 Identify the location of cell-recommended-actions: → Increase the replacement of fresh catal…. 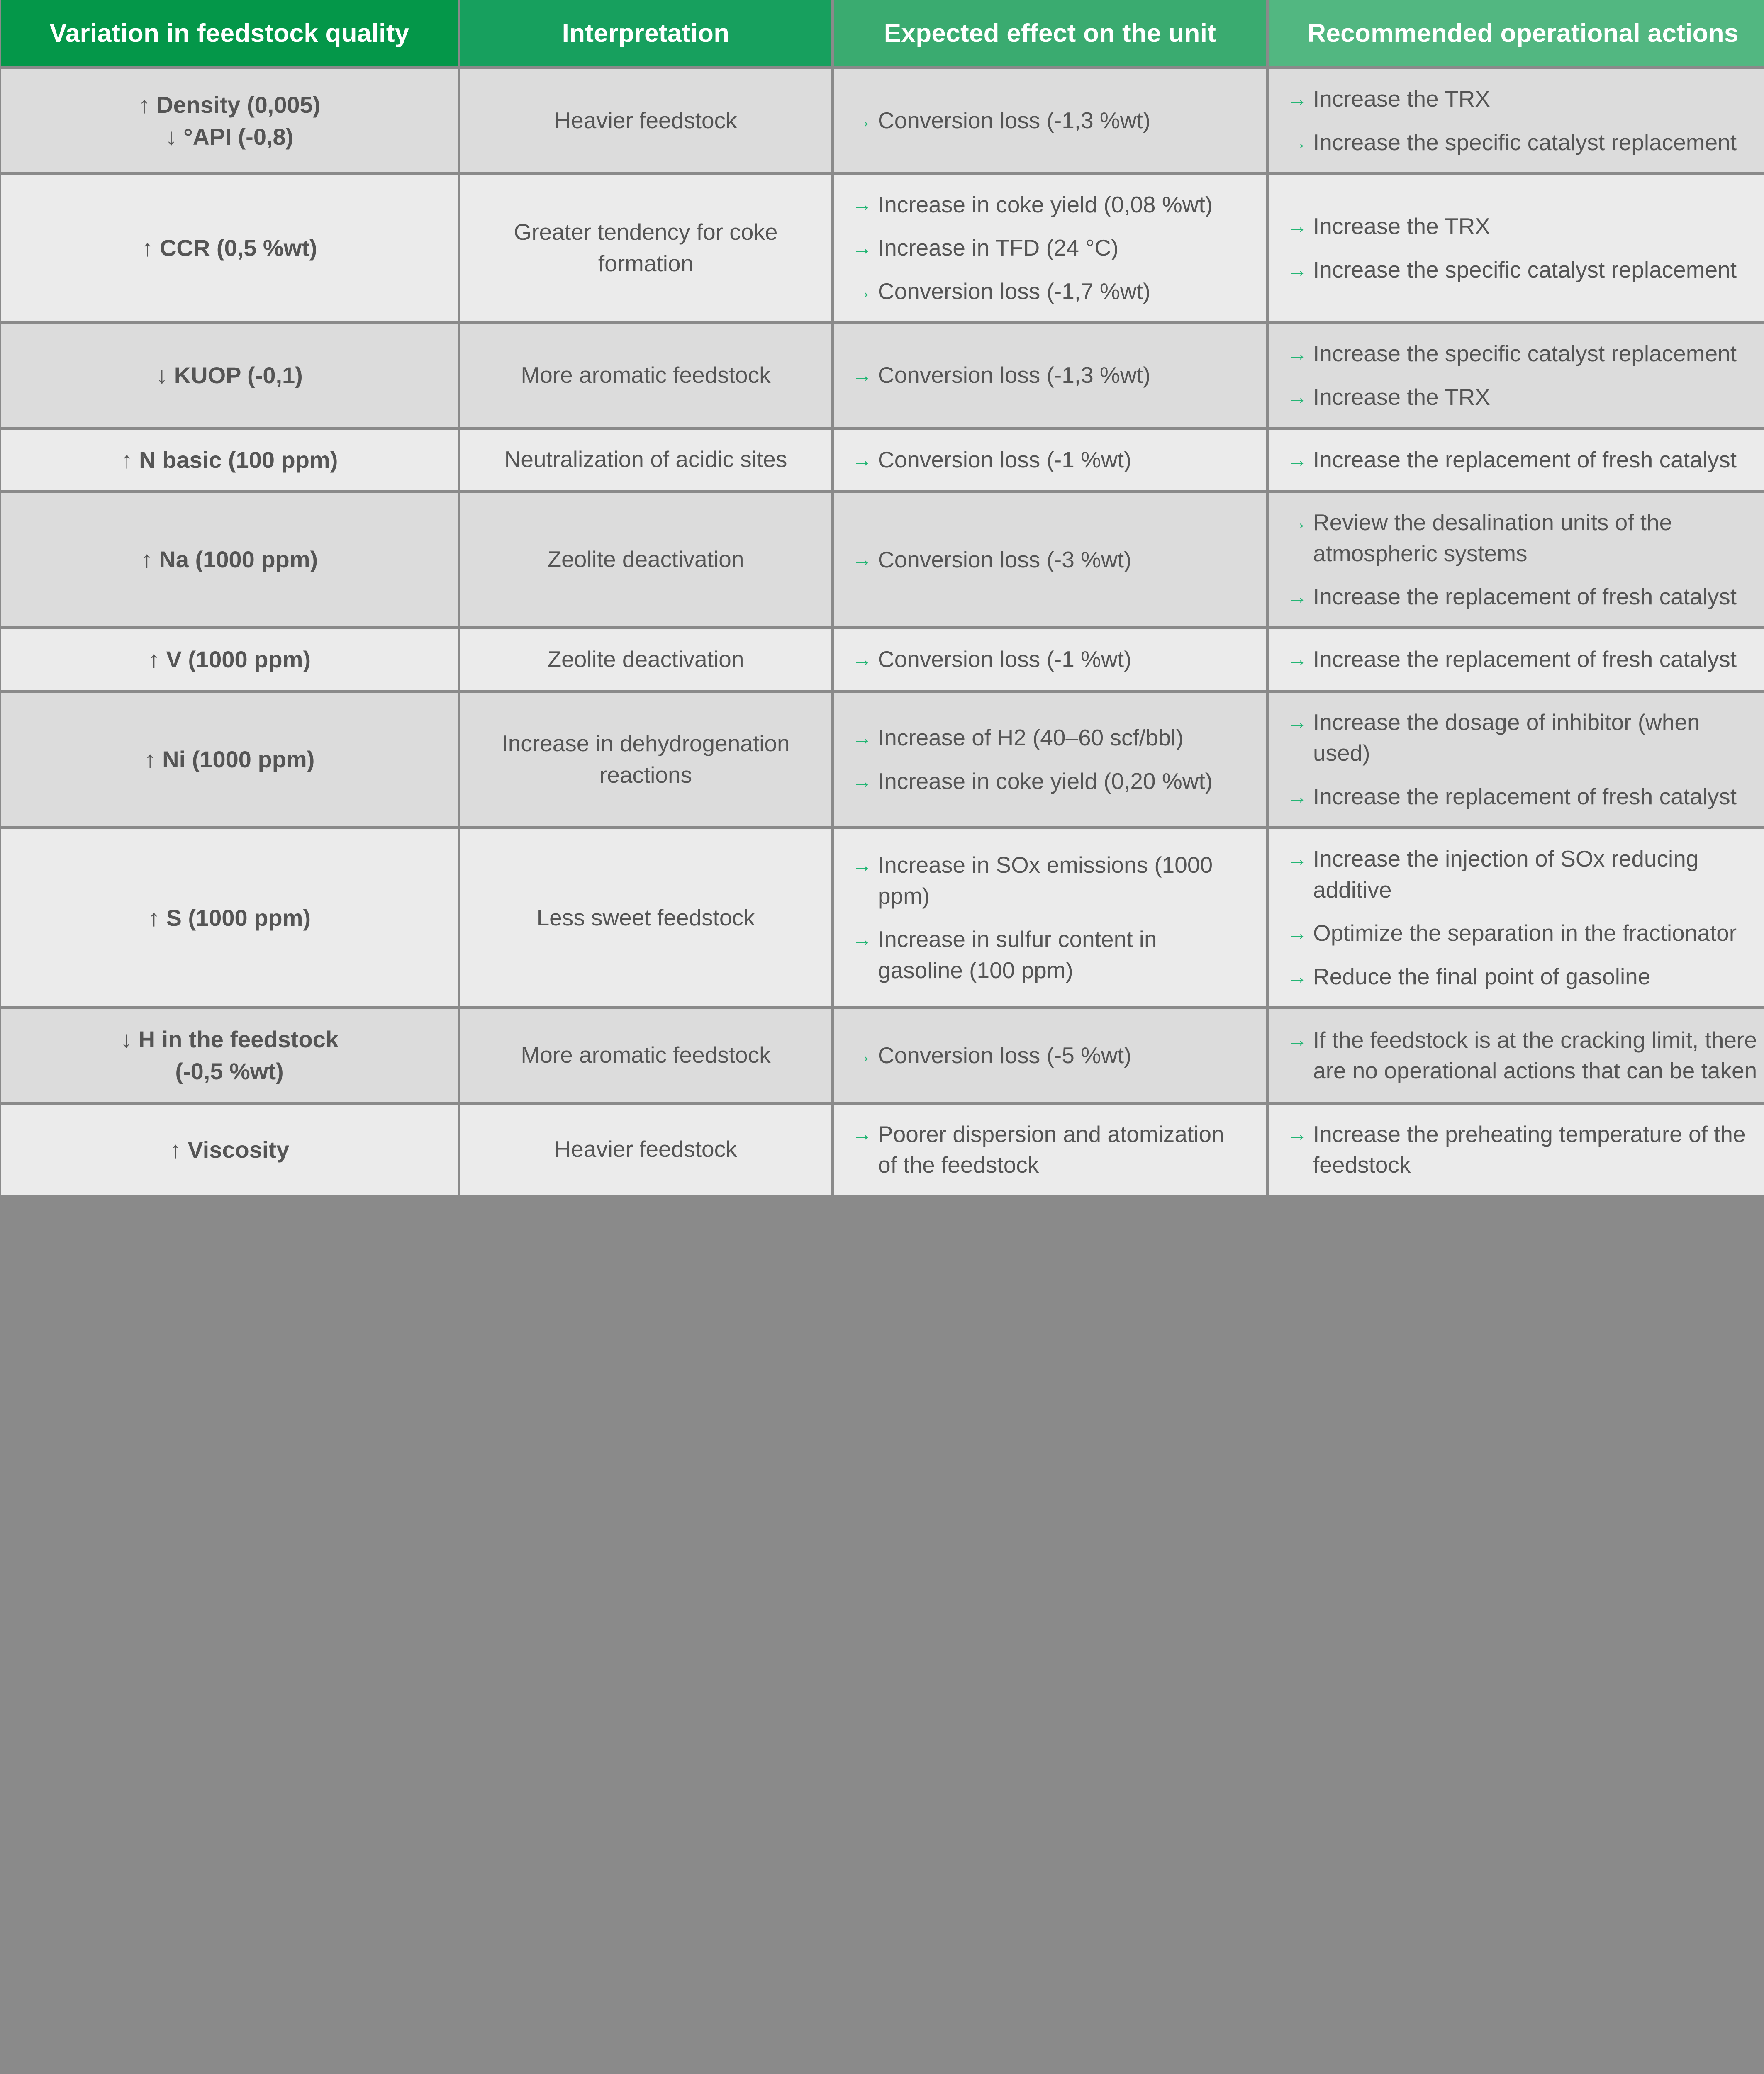
(1516, 459).